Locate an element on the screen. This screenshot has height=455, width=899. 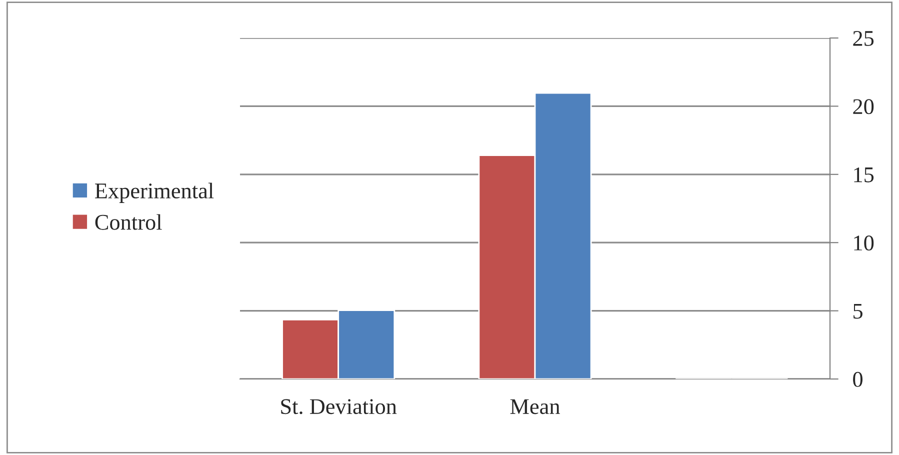
y-tick-label: 20 is located at coordinates (863, 106).